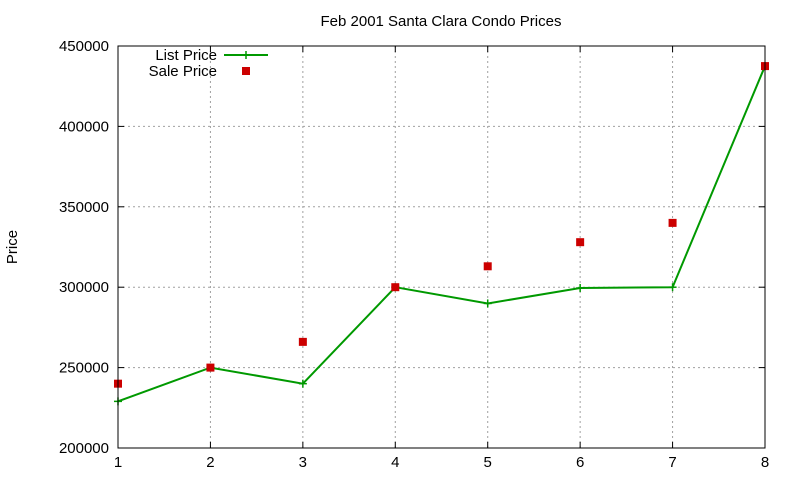 The height and width of the screenshot is (480, 800). Describe the element at coordinates (672, 462) in the screenshot. I see `x-tick-label: 7` at that location.